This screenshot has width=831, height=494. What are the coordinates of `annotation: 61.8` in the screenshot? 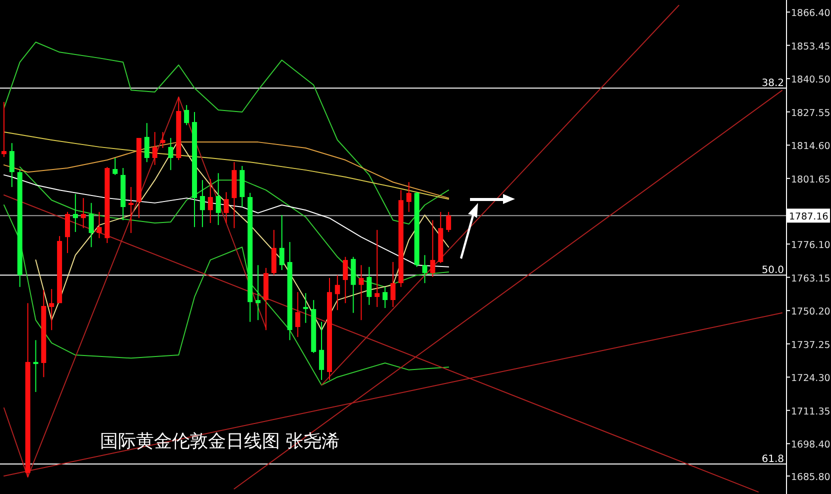 It's located at (773, 459).